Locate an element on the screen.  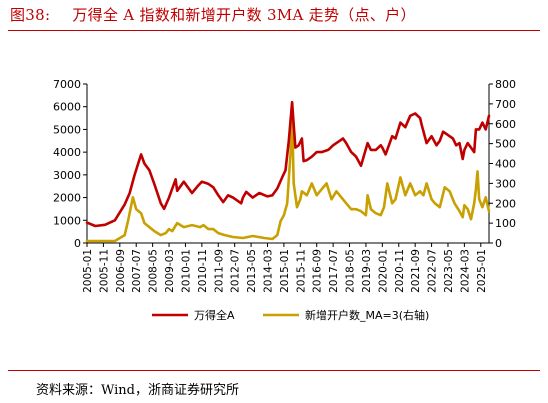
x-tick-label: 2008-05 is located at coordinates (154, 271).